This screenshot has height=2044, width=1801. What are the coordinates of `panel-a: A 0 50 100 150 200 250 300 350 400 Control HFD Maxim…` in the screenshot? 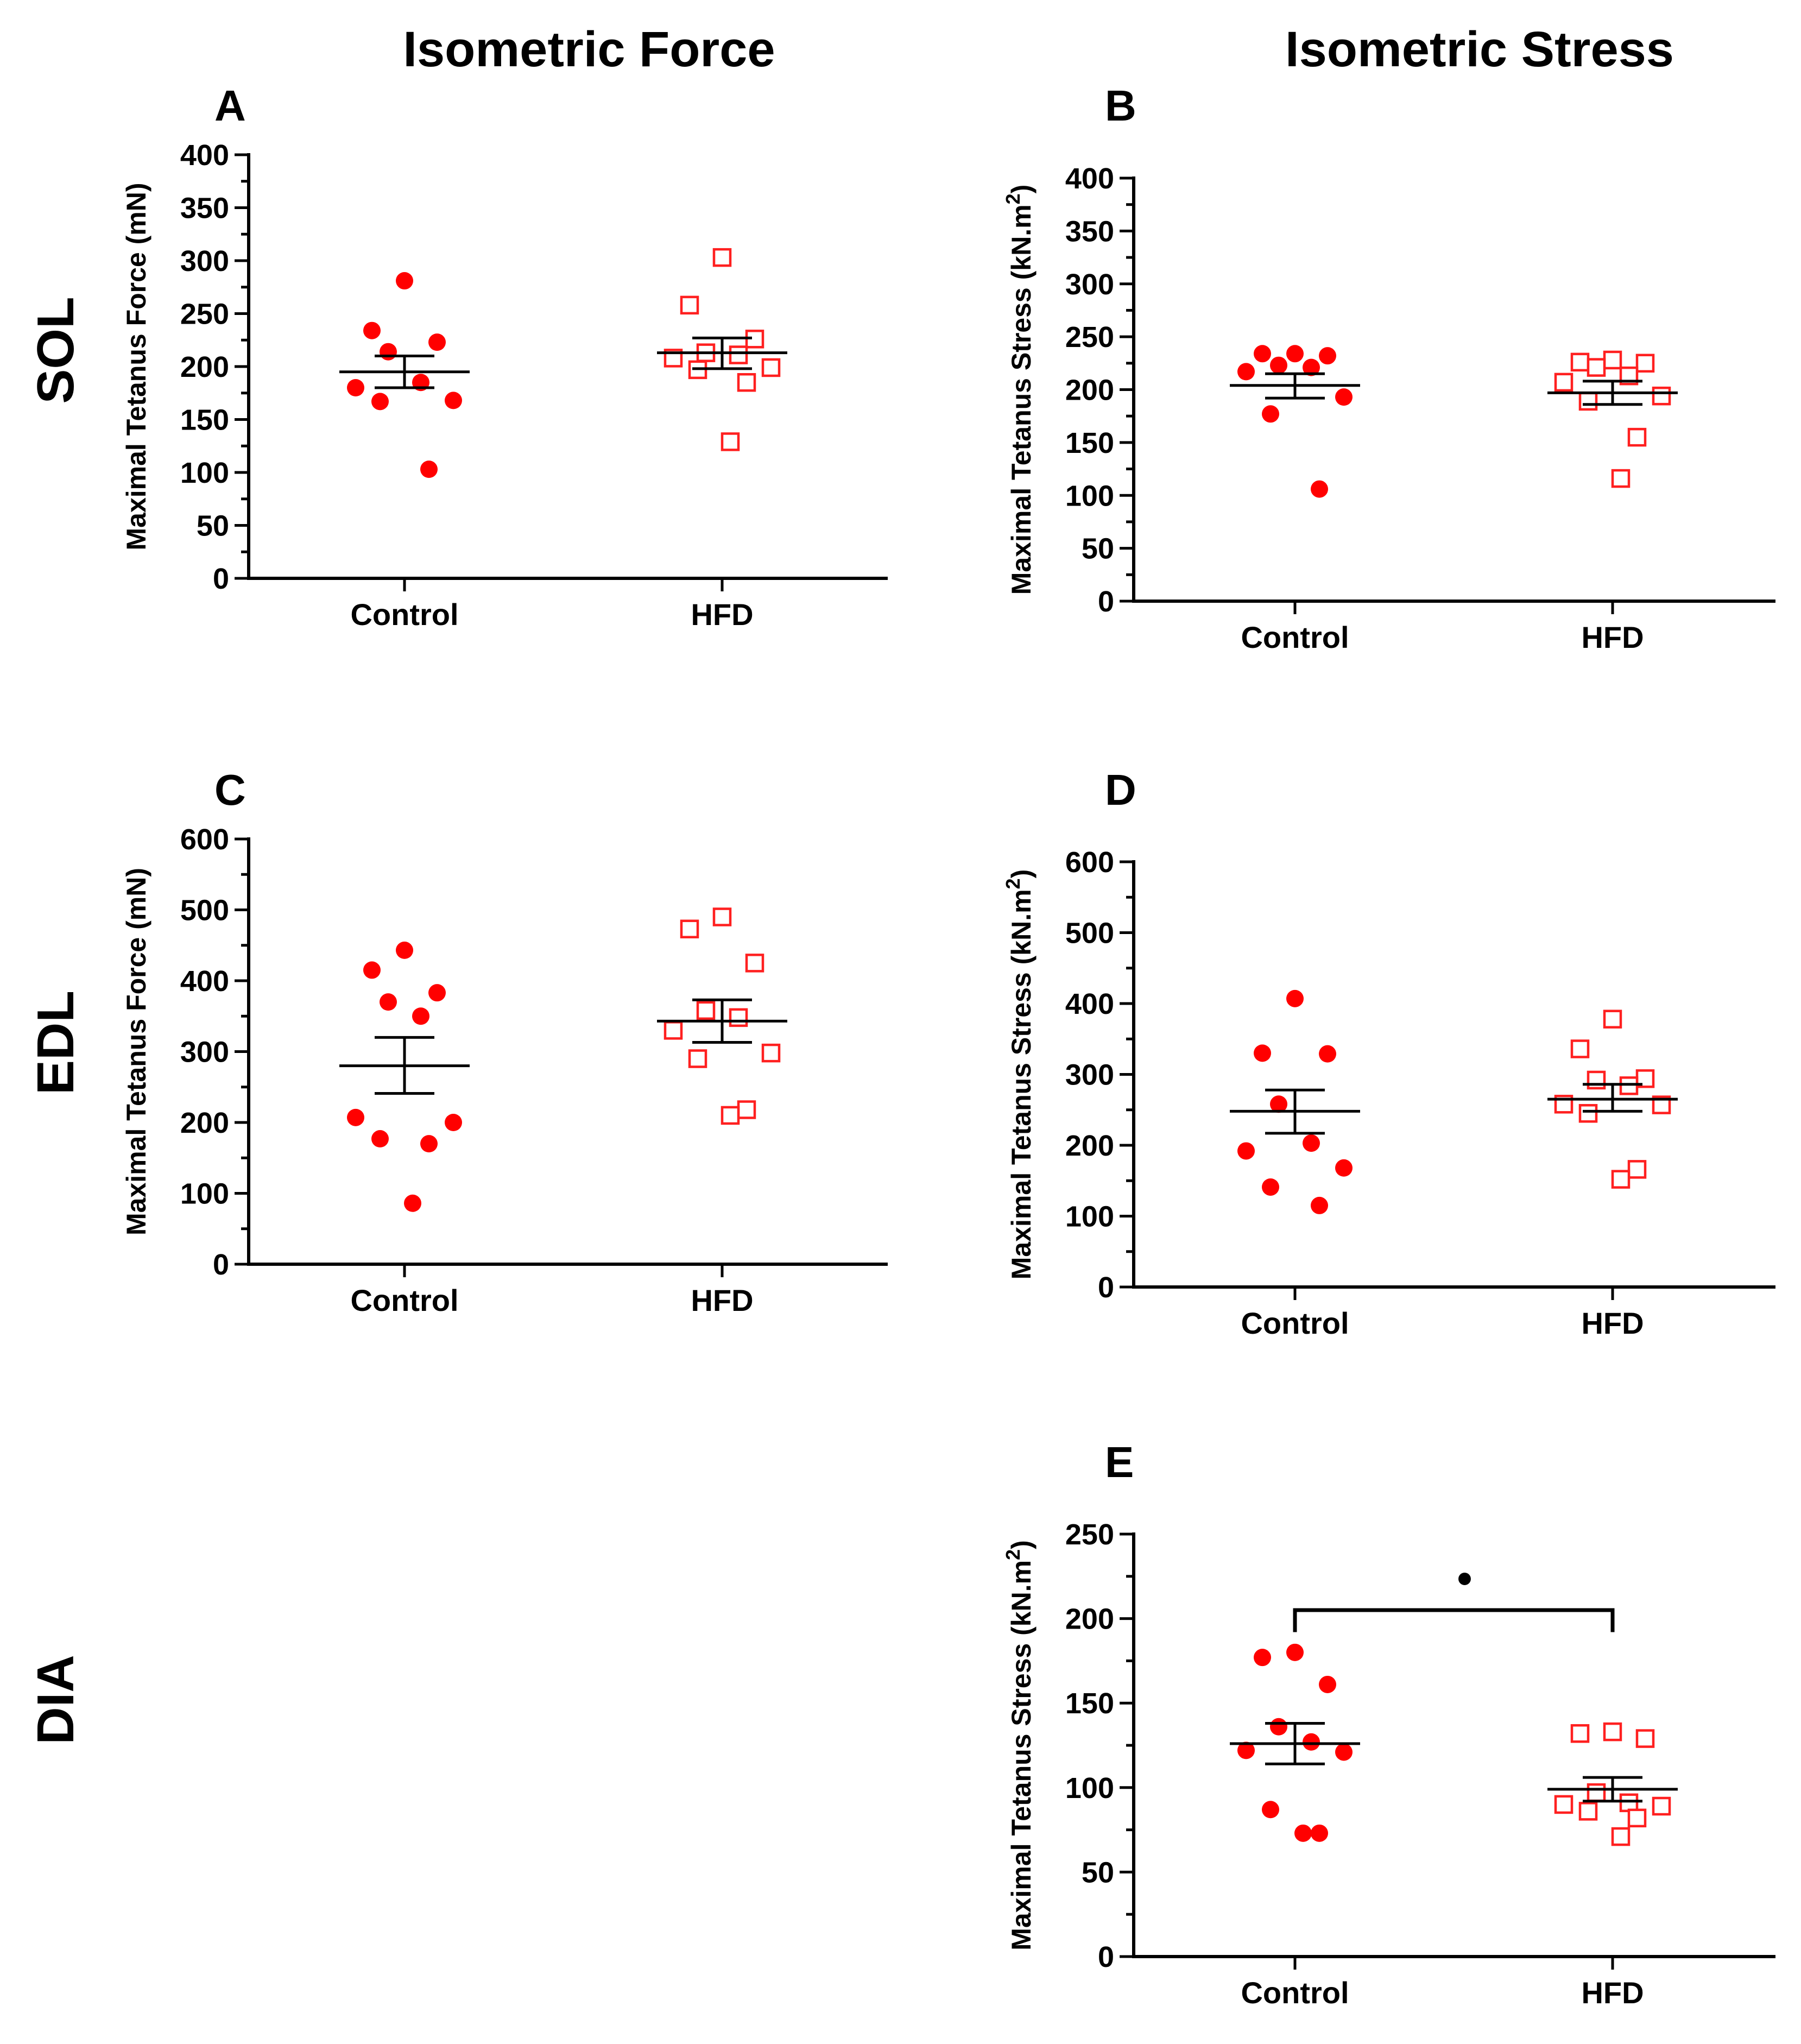 It's located at (504, 357).